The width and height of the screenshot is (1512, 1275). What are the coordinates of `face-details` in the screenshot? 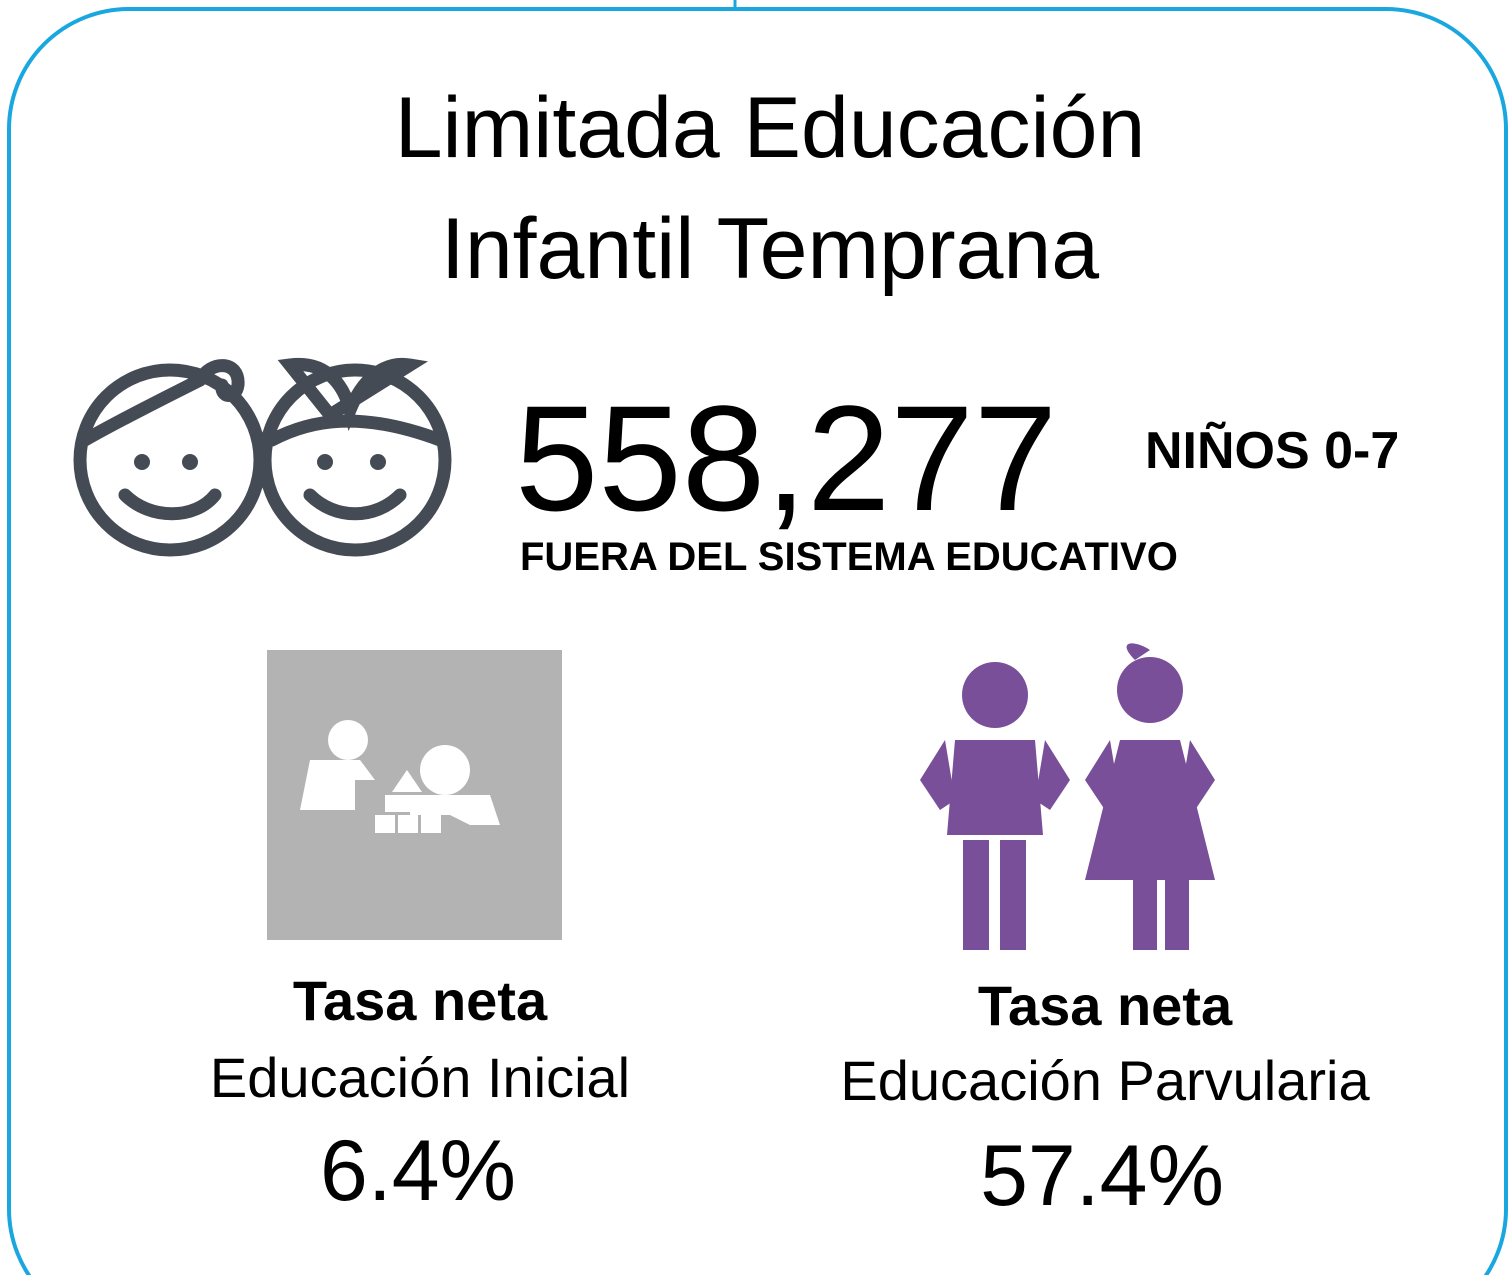 It's located at (260, 462).